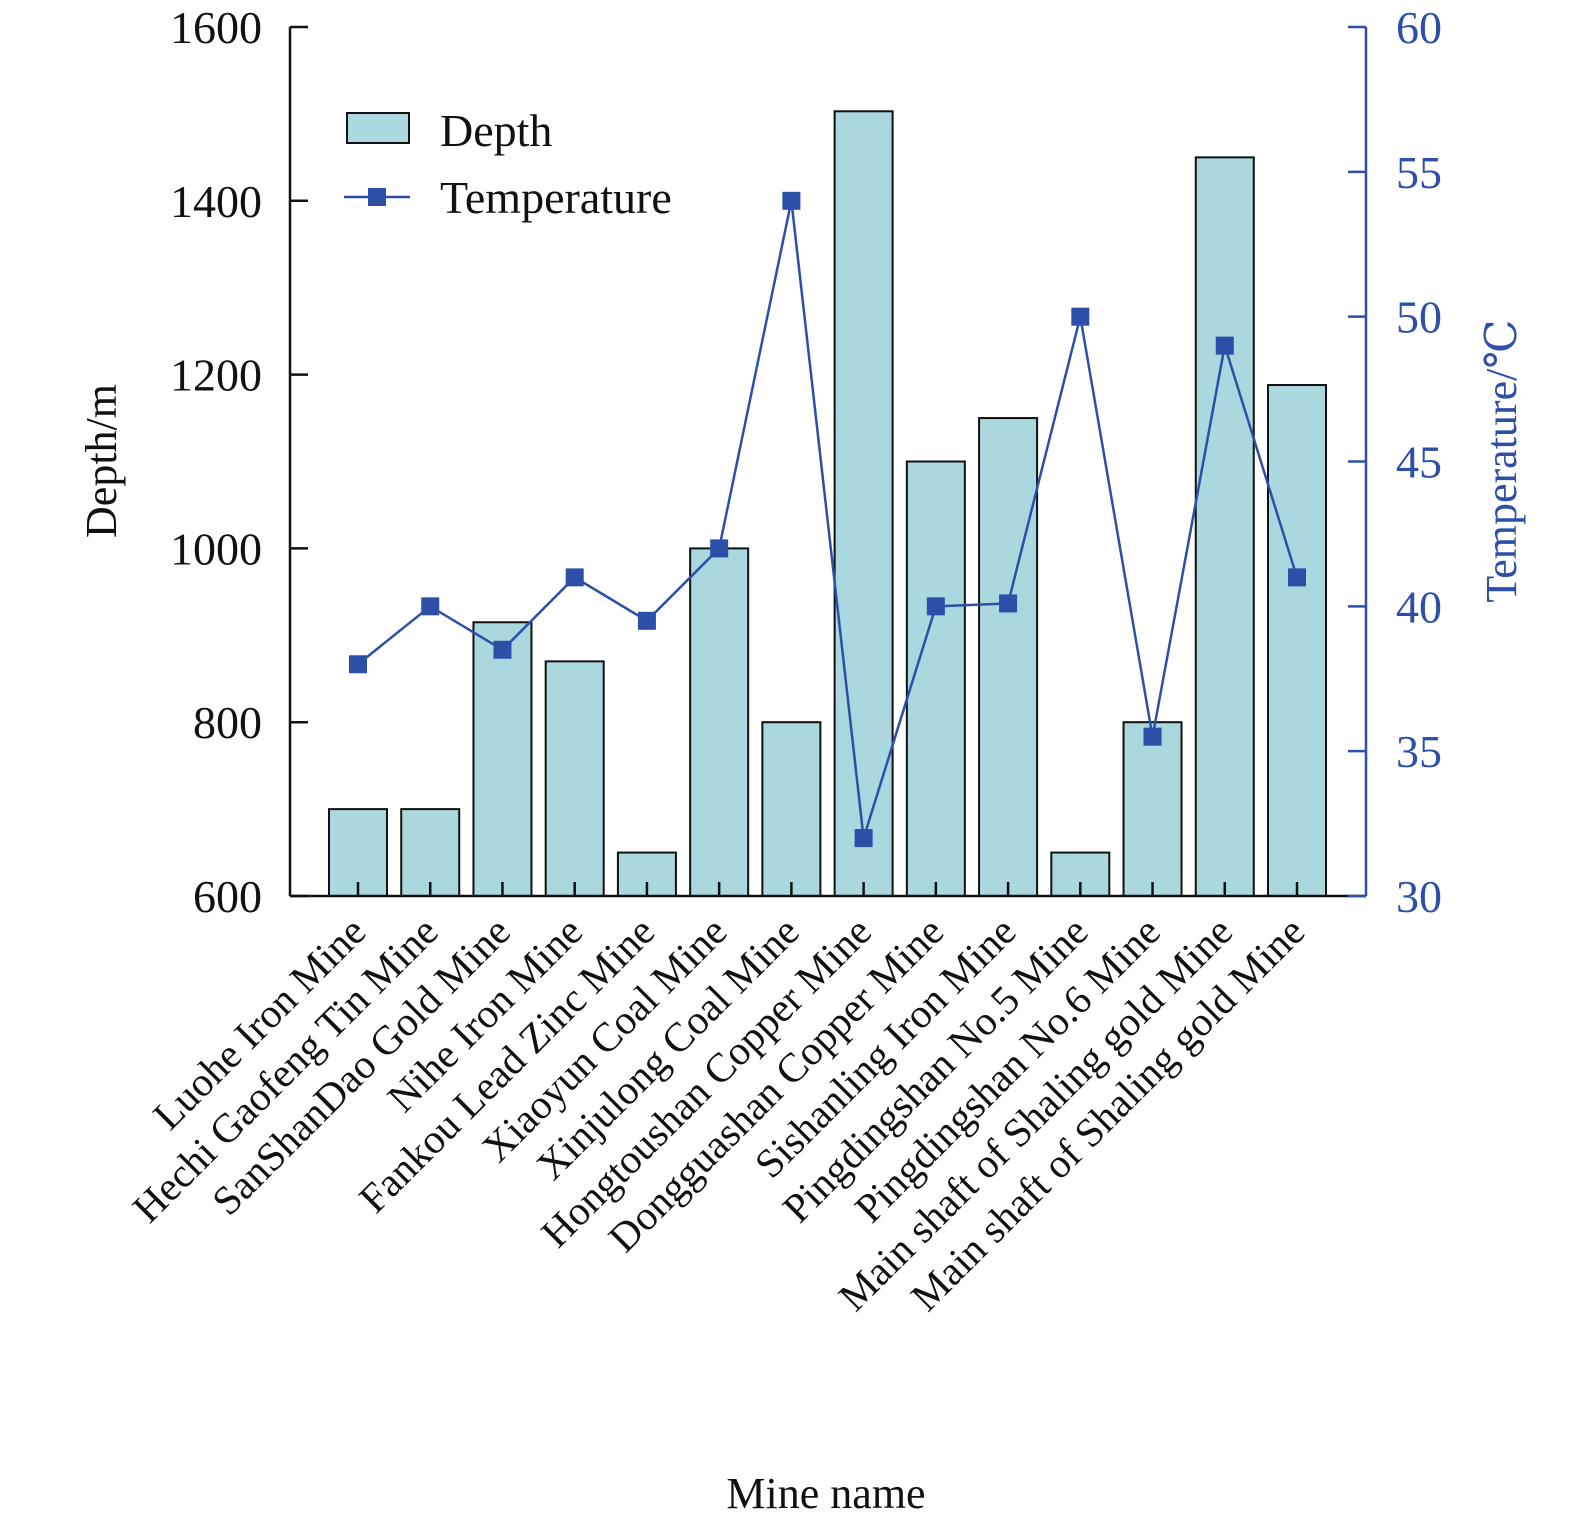  What do you see at coordinates (227, 722) in the screenshot?
I see `left-tick-label: 800` at bounding box center [227, 722].